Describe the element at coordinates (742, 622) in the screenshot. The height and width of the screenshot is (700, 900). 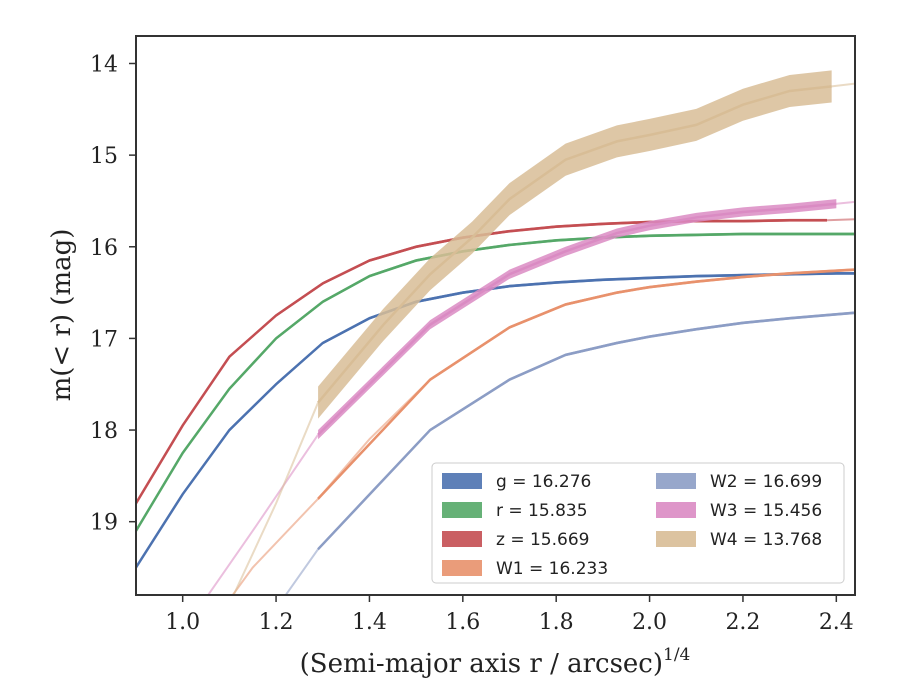
I see `x-tick-label: 2.2` at that location.